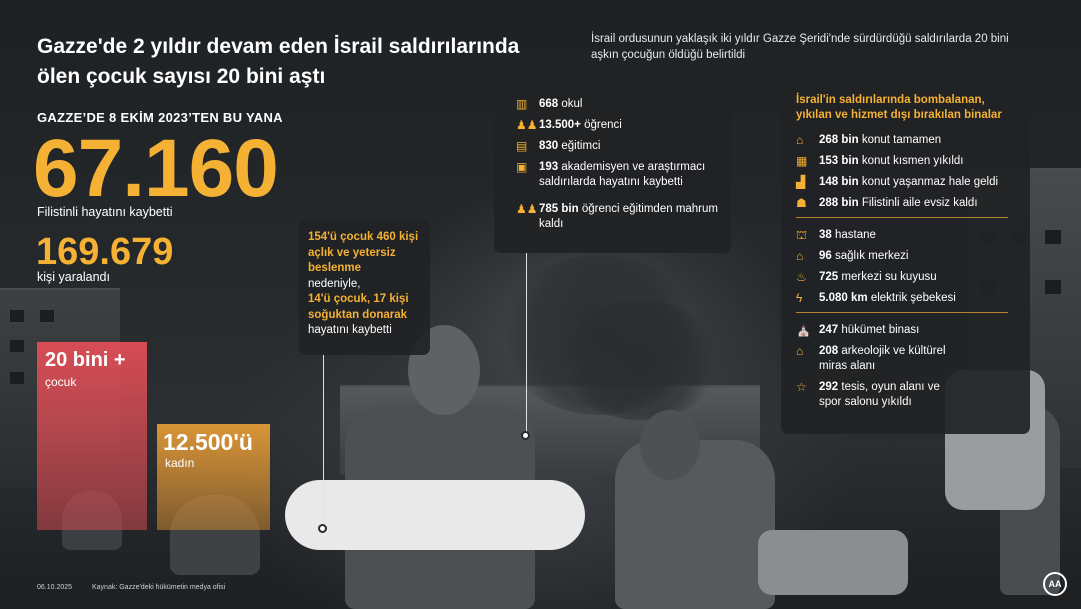 The image size is (1081, 609). Describe the element at coordinates (802, 161) in the screenshot. I see `damaged-house-icon: ▦` at that location.